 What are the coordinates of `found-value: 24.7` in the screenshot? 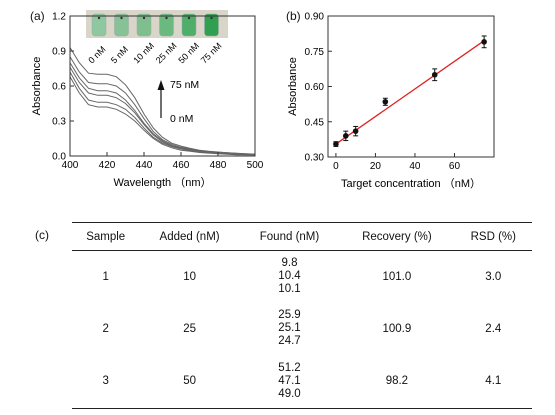 It's located at (289, 341).